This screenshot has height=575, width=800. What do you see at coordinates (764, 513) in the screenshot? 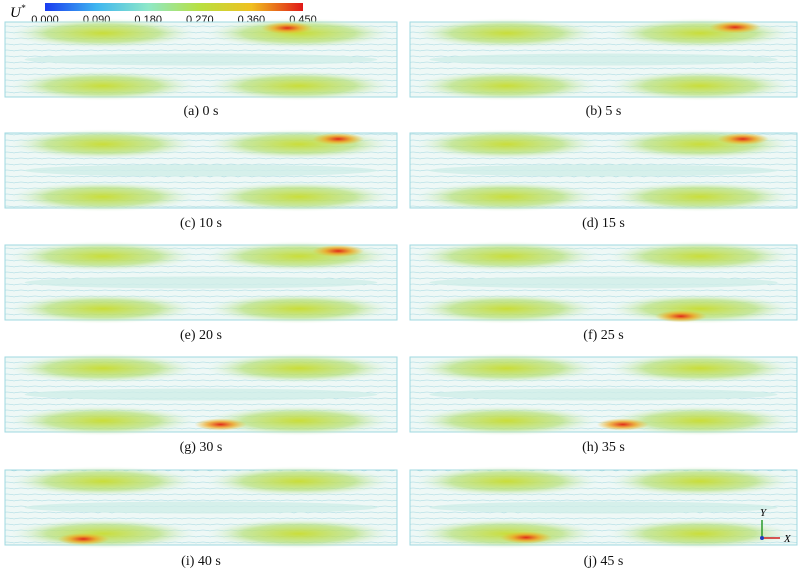
I see `axis-y-label: Y` at bounding box center [764, 513].